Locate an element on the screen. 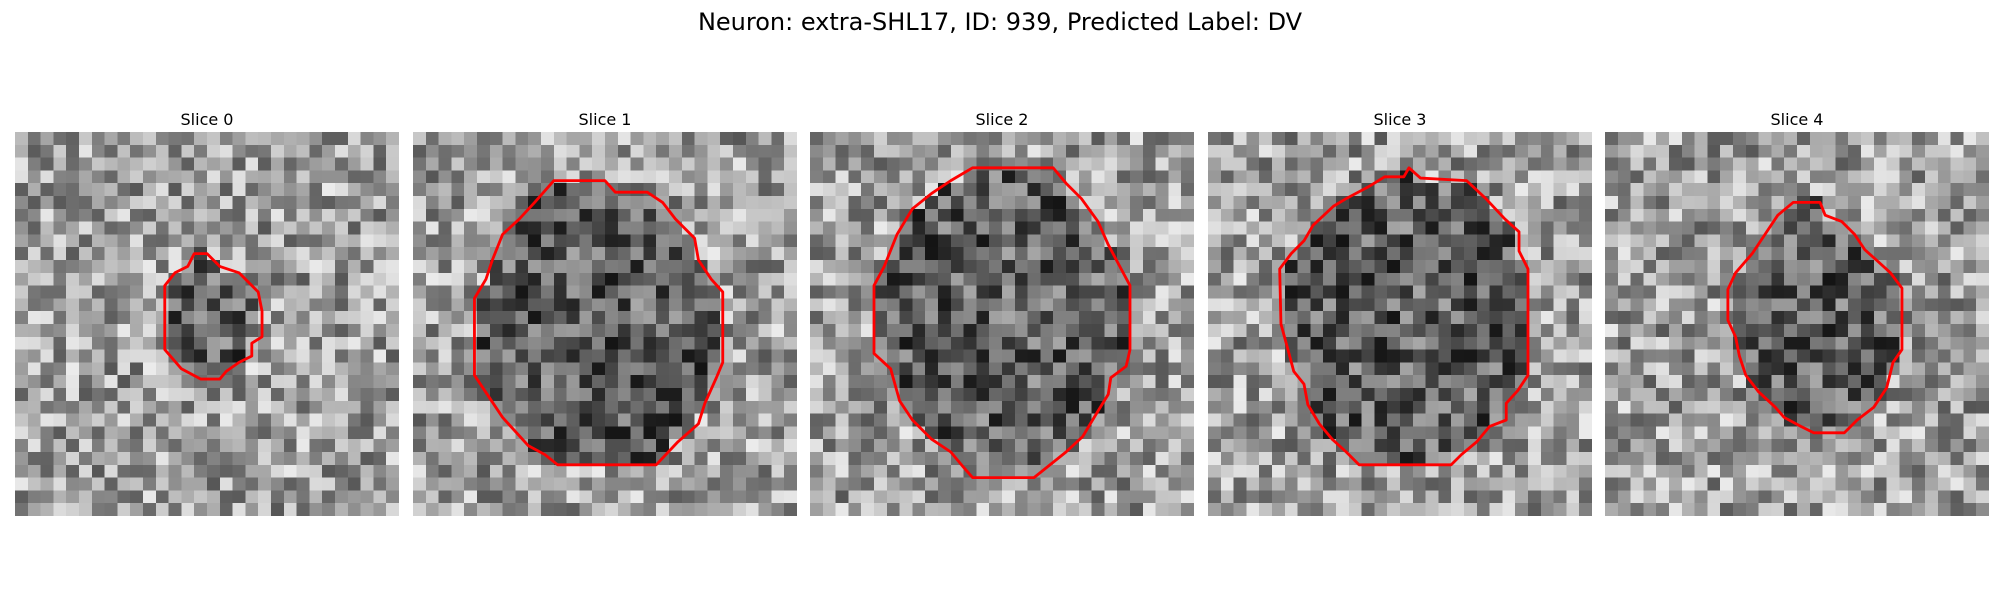  slice-title: Slice 0 is located at coordinates (207, 119).